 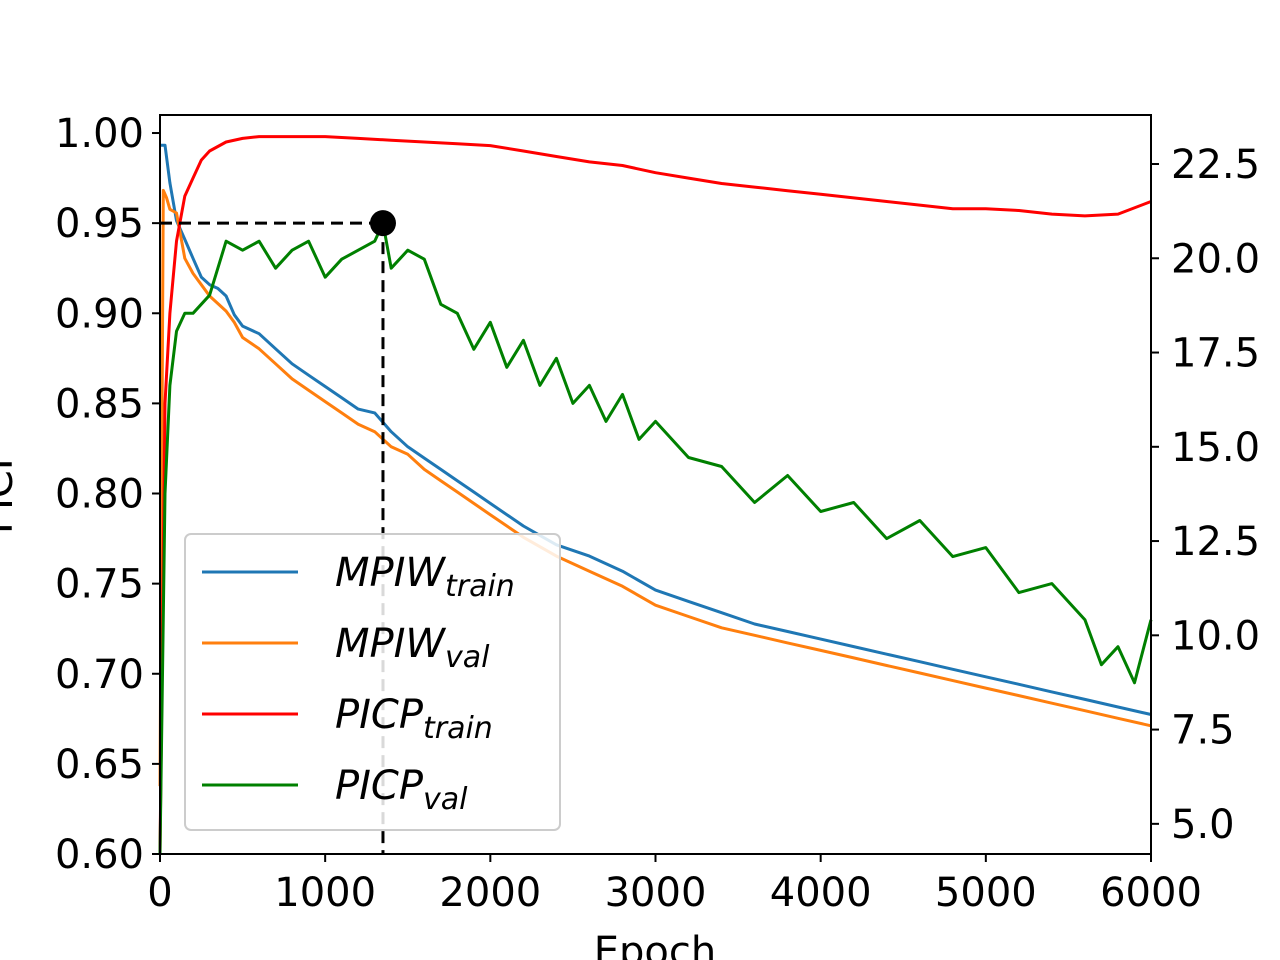 What do you see at coordinates (1215, 542) in the screenshot?
I see `y-right-tick-label: 12.5` at bounding box center [1215, 542].